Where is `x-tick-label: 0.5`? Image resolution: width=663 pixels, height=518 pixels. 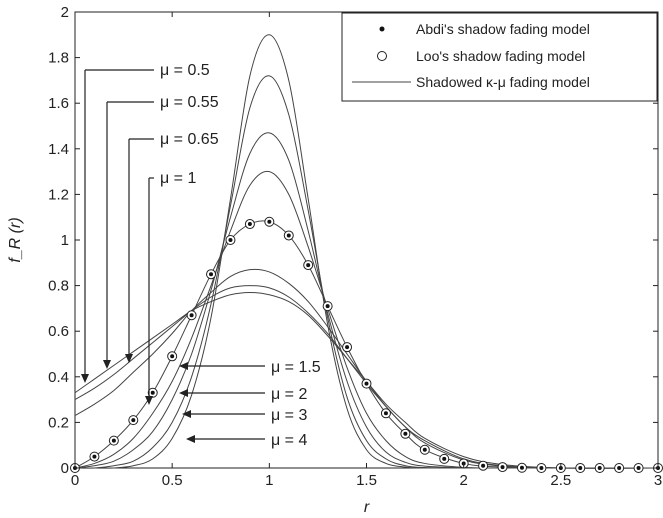
x-tick-label: 0.5 is located at coordinates (172, 480).